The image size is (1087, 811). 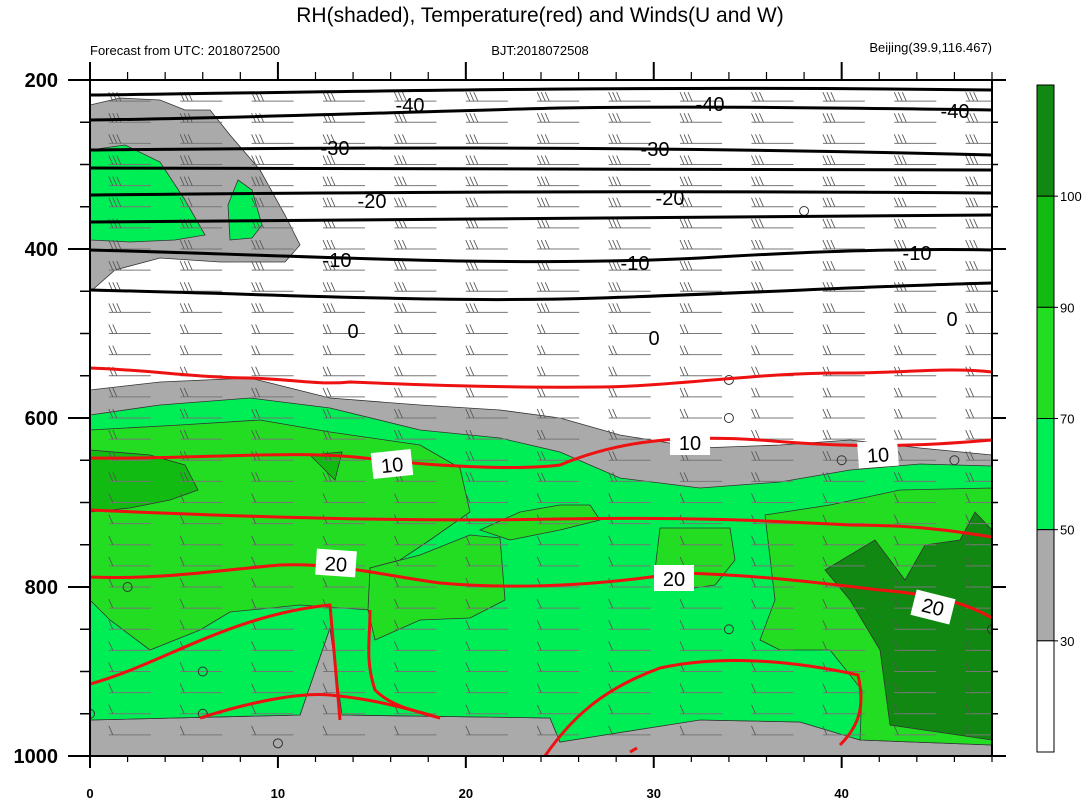 I want to click on label-10-b: 10, so click(x=690, y=442).